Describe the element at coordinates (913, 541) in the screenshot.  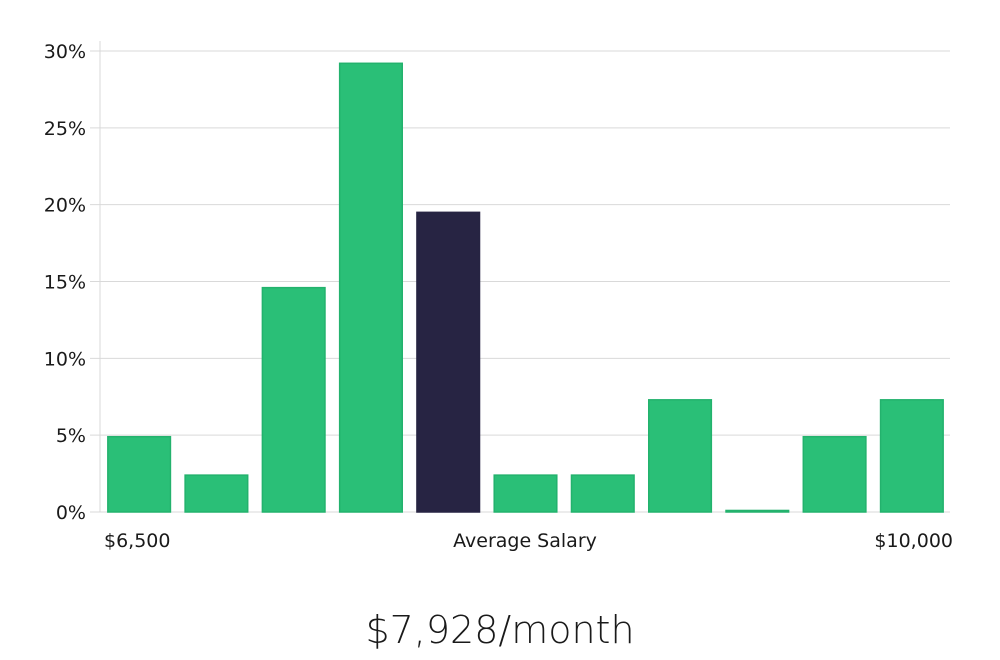
I see `x-label-max: $10,000` at that location.